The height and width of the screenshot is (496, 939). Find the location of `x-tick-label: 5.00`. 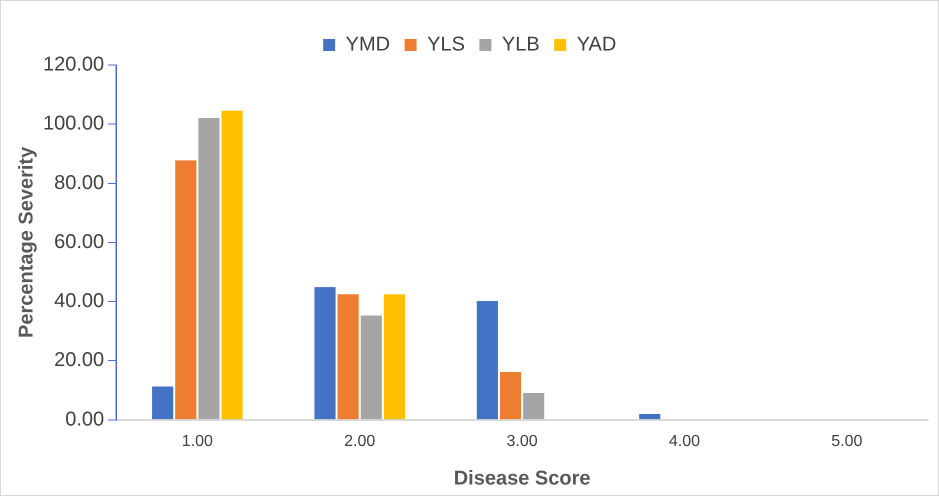

x-tick-label: 5.00 is located at coordinates (846, 441).